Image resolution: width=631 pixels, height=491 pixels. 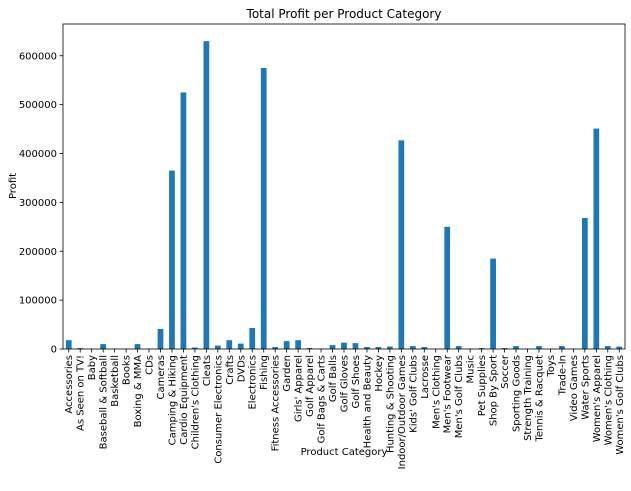 I want to click on x-tick-label: Fishing, so click(x=264, y=372).